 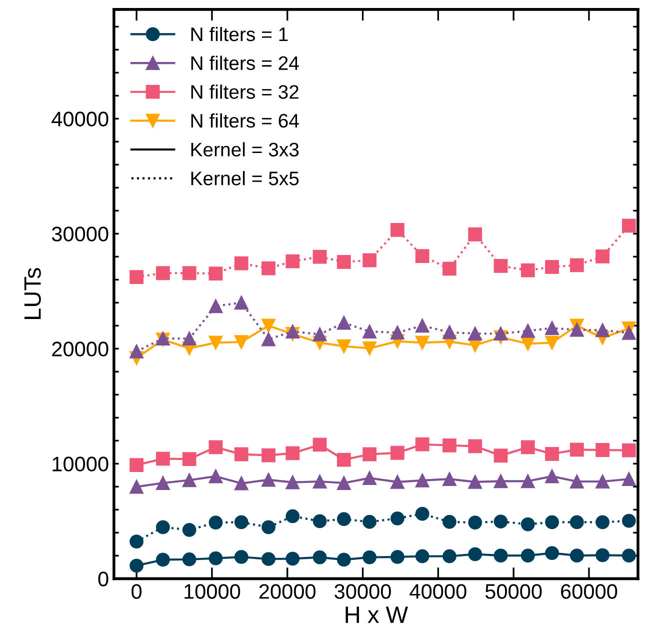 What do you see at coordinates (80, 464) in the screenshot?
I see `y-tick-label: 10000` at bounding box center [80, 464].